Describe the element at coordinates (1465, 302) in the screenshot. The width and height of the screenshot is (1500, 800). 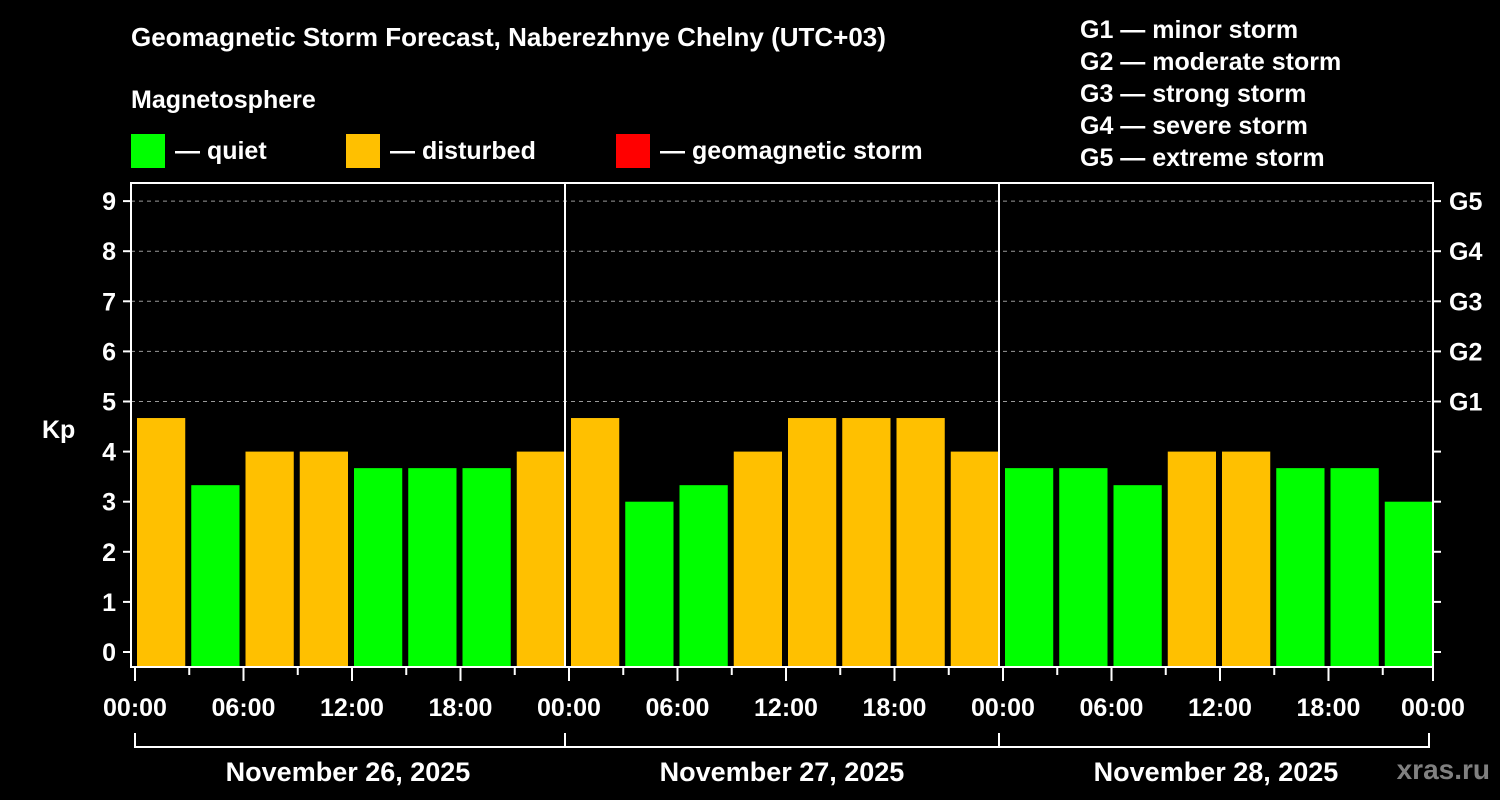
I see `g-level-label: G3` at that location.